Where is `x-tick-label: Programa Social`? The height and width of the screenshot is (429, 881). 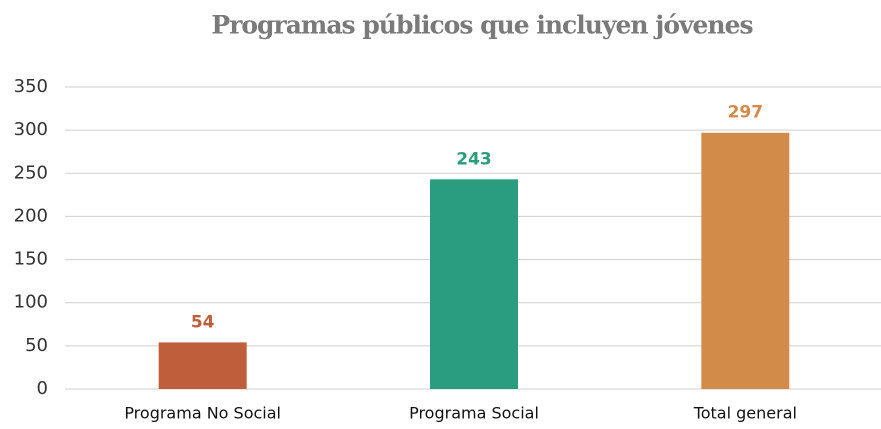 x-tick-label: Programa Social is located at coordinates (474, 413).